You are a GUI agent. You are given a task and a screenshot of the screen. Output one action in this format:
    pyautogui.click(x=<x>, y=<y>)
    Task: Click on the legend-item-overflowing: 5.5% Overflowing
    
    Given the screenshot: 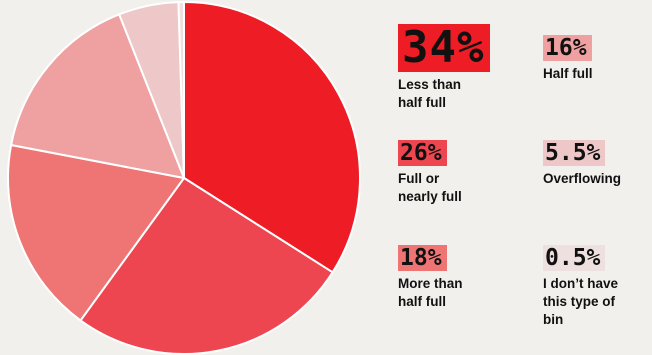 What is the action you would take?
    pyautogui.click(x=582, y=164)
    